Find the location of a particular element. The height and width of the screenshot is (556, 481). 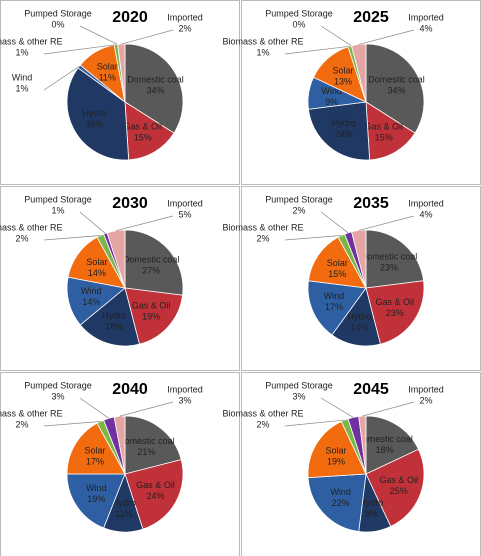

slice-value-label: 21% is located at coordinates (146, 452).